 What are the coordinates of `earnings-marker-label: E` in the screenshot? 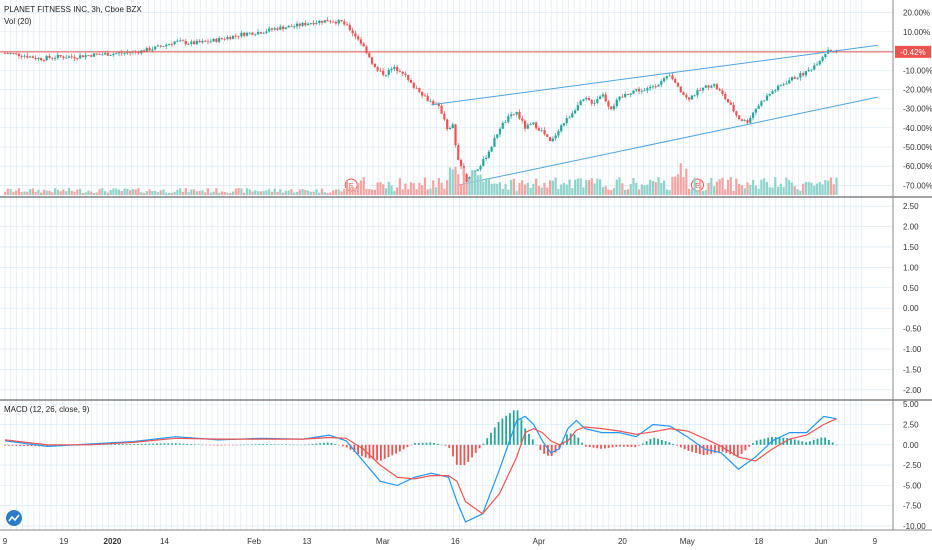 It's located at (697, 186).